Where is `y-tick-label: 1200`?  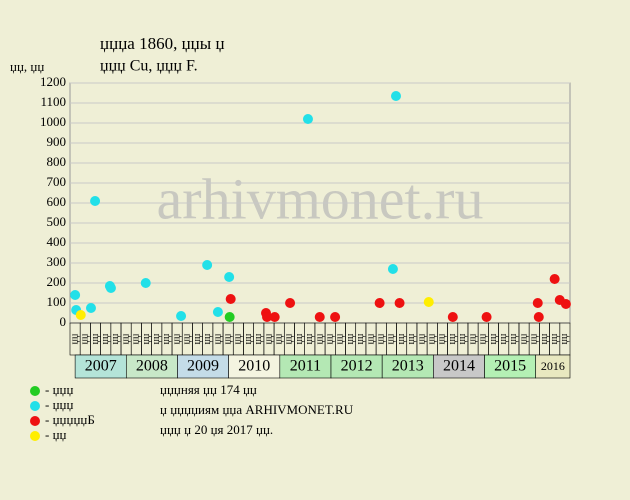
y-tick-label: 1200 is located at coordinates (53, 81).